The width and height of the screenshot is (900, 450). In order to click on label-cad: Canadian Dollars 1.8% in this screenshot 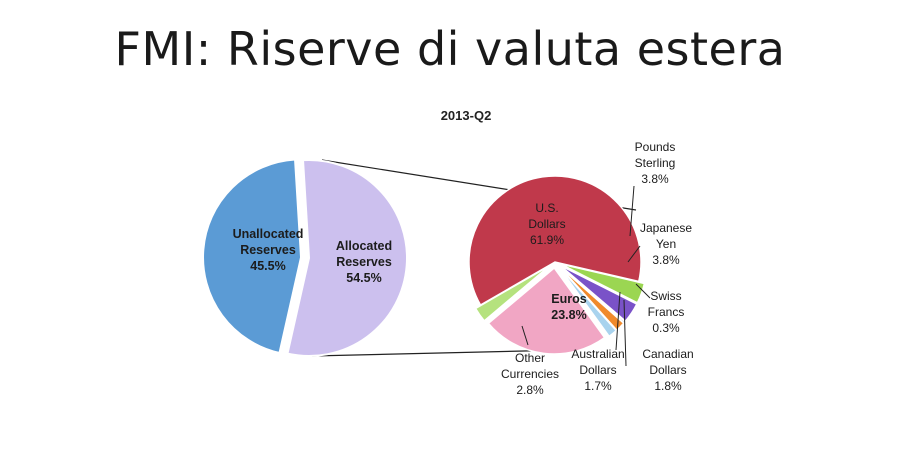, I will do `click(667, 370)`.